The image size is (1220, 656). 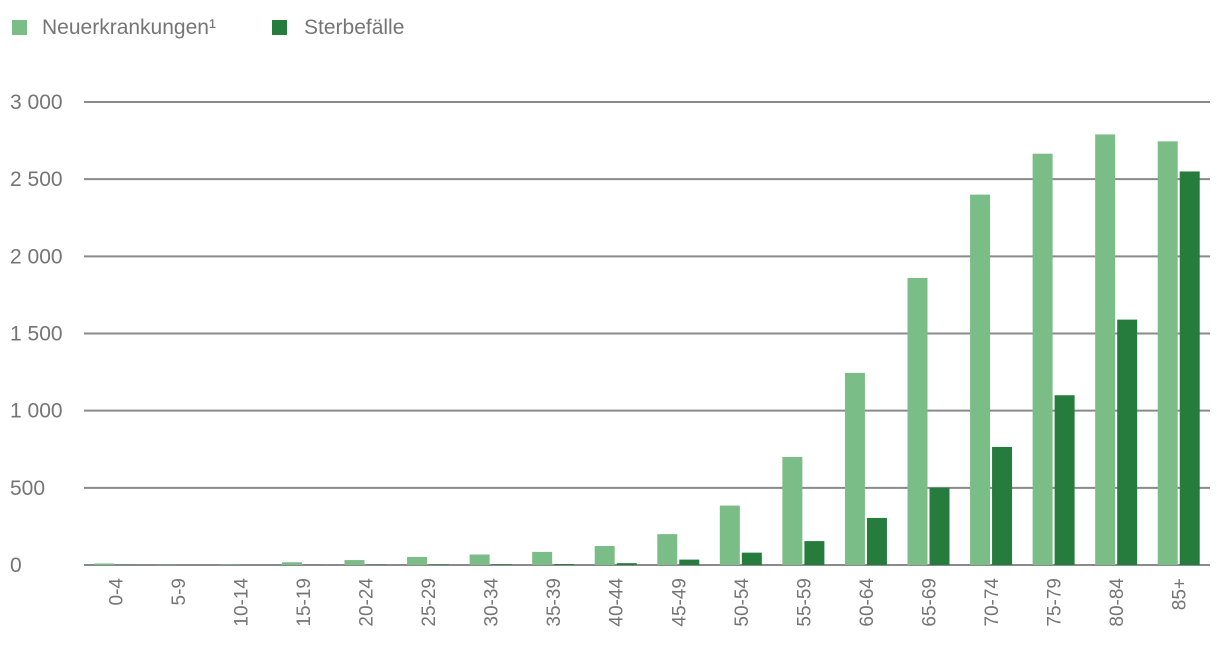 I want to click on x-tick-label: 0-4, so click(x=116, y=592).